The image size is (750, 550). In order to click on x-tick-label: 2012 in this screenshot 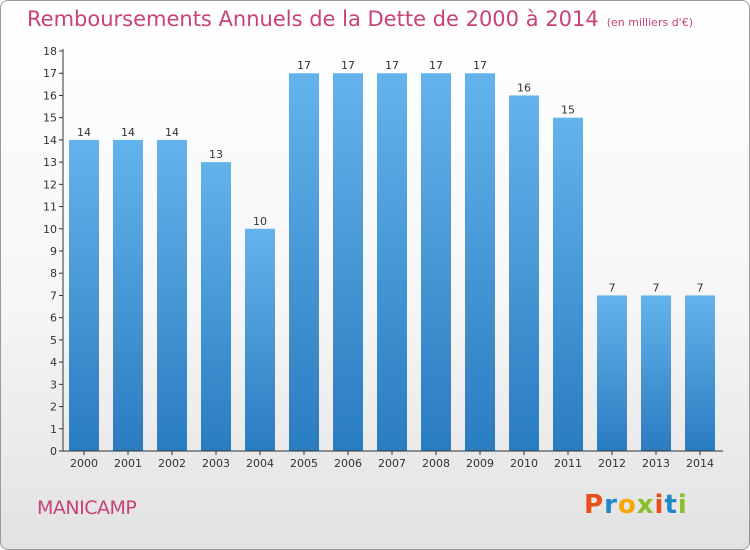, I will do `click(612, 463)`.